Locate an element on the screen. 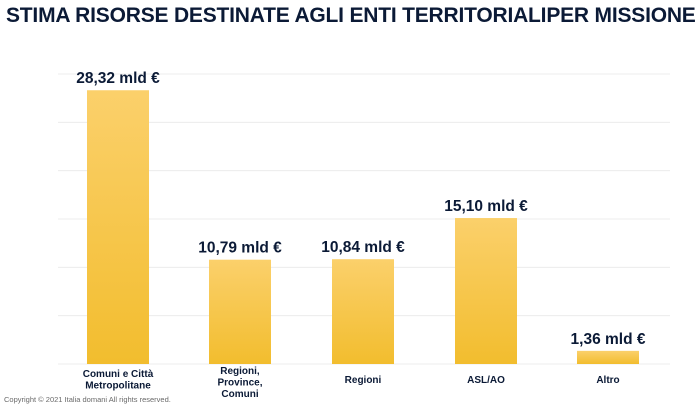 The image size is (696, 412). category-label: ASL/AO is located at coordinates (486, 380).